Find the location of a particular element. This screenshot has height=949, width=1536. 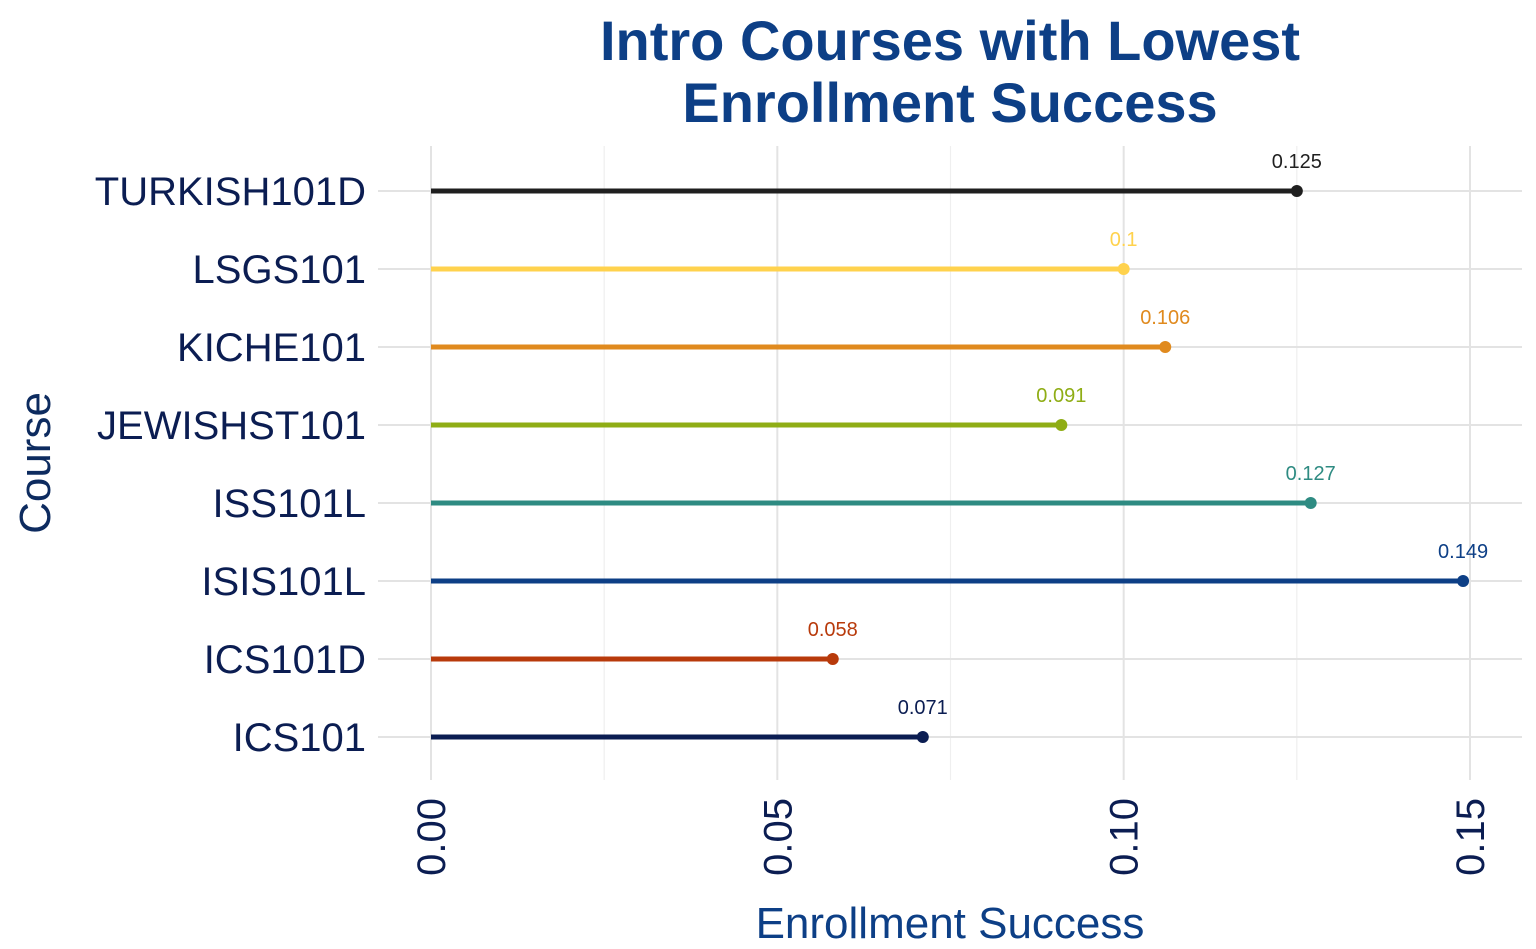

chart-title-line-1: Intro Courses with Lowest is located at coordinates (950, 40).